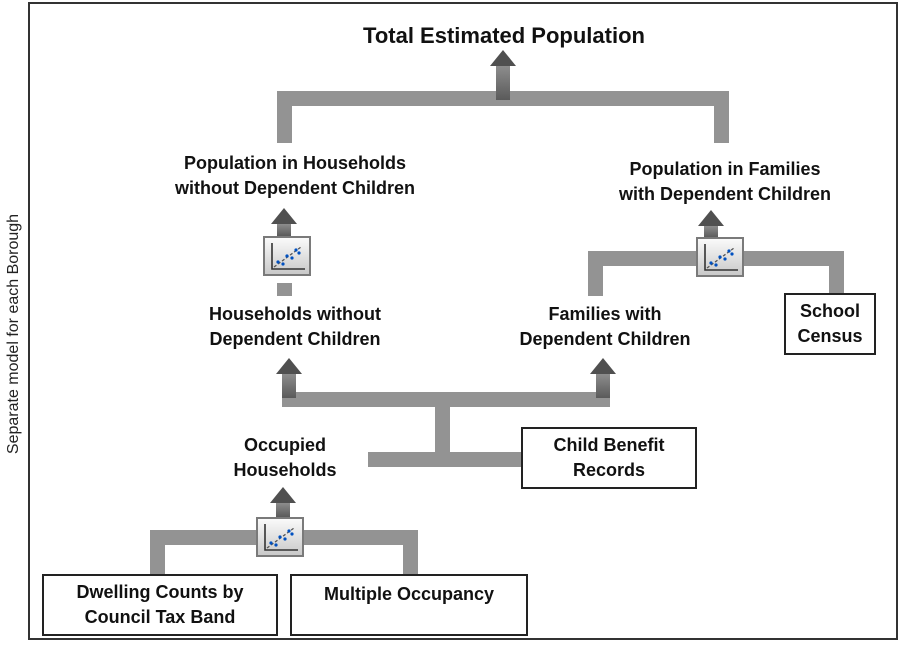  I want to click on arrow-up-pop-households-shaft, so click(284, 230).